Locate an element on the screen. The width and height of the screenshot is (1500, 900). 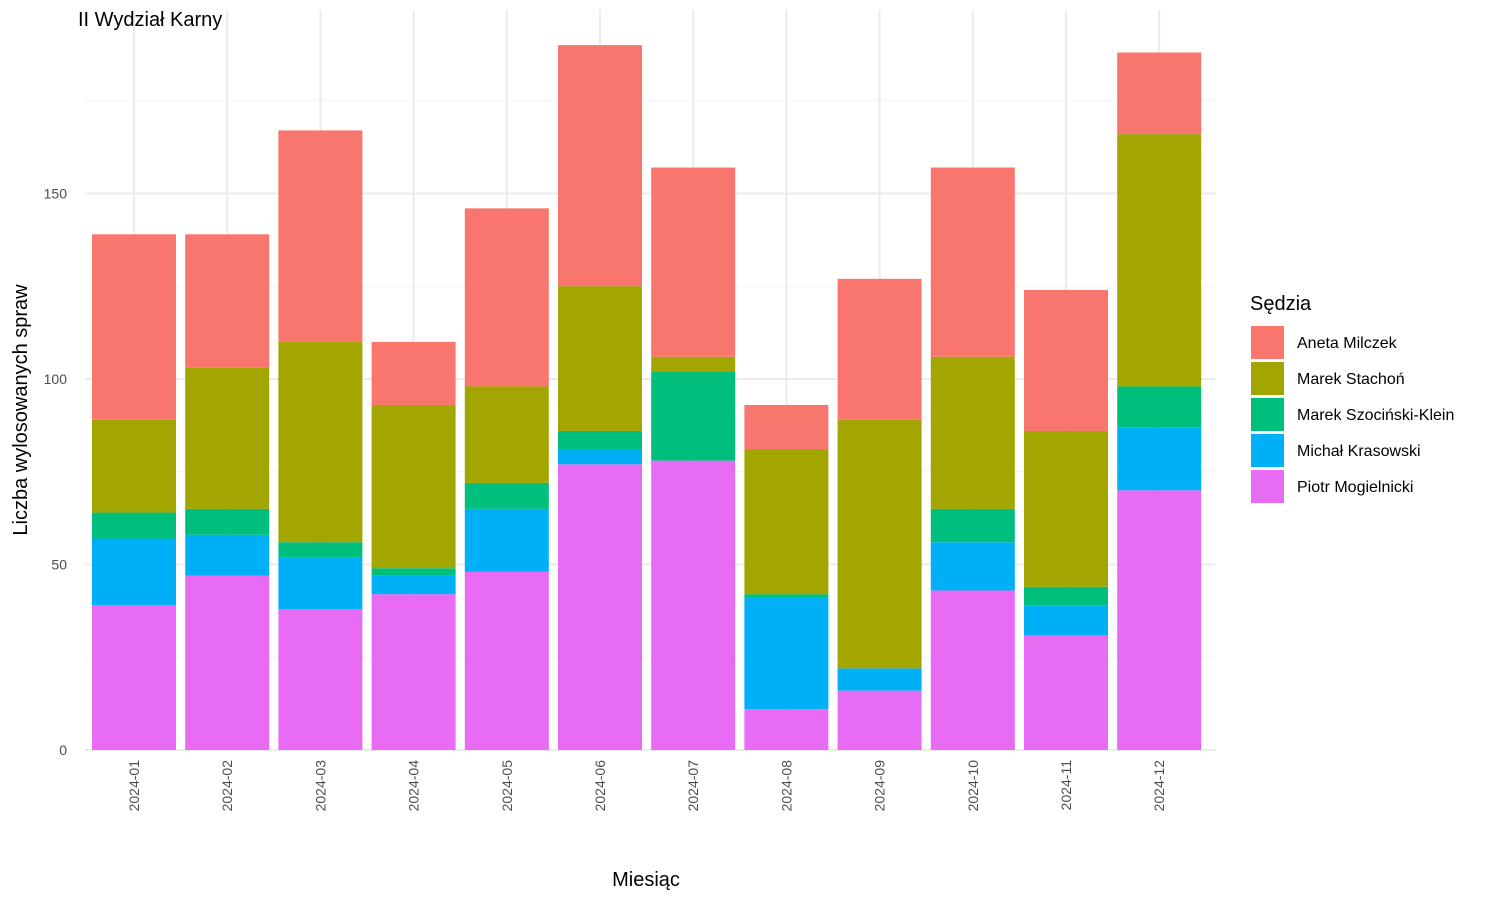
x-tick-label: 2024-12 is located at coordinates (1159, 786).